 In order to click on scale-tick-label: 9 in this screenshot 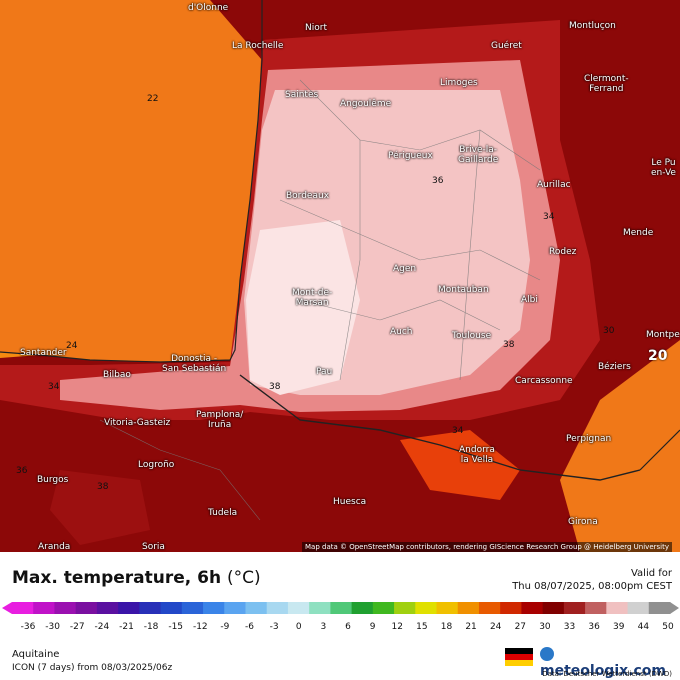, I will do `click(372, 627)`.